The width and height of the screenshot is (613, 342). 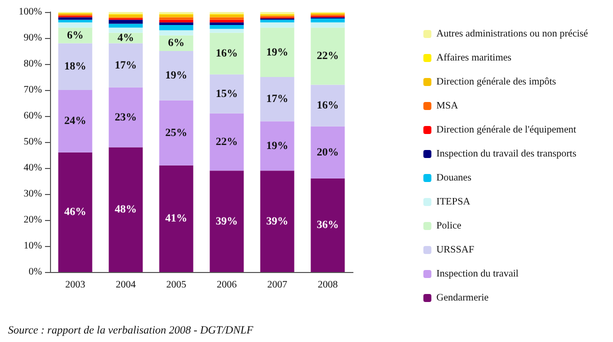 I want to click on y-tick-label: 70%, so click(x=33, y=90).